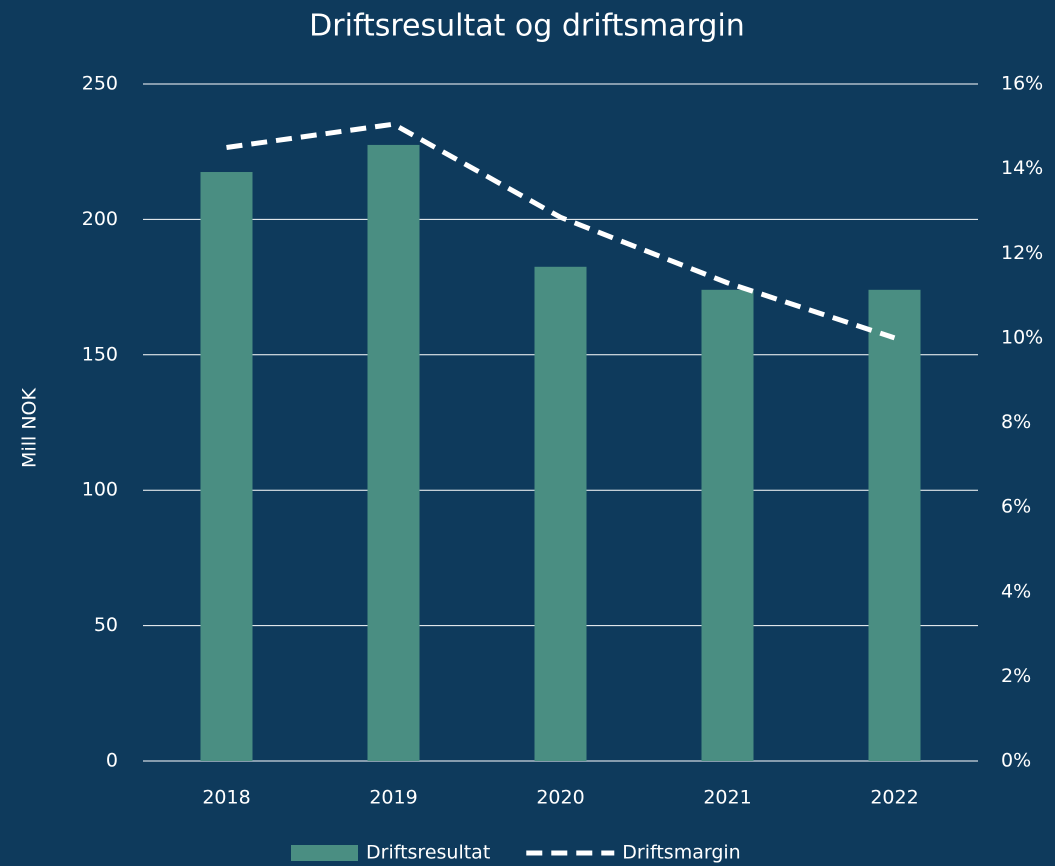 This screenshot has width=1055, height=866. I want to click on y-tick-label: 250, so click(100, 84).